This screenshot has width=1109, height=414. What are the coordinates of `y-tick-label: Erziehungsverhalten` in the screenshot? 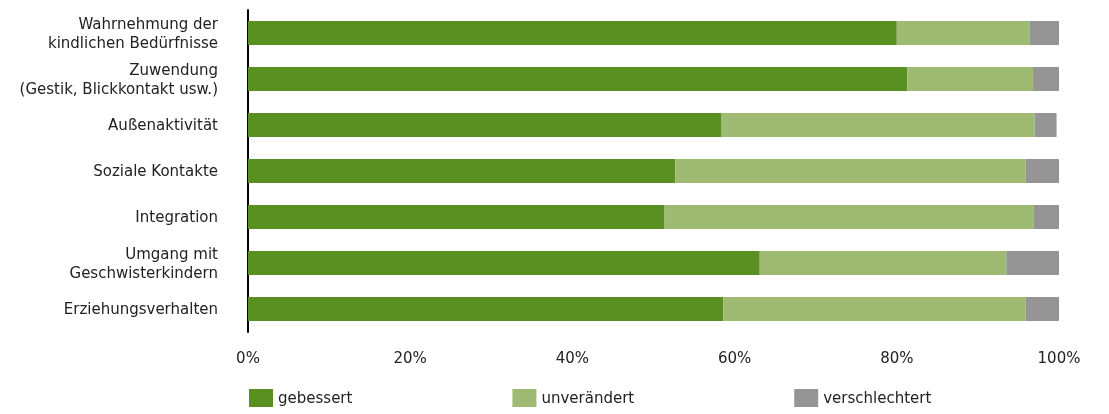 It's located at (140, 309).